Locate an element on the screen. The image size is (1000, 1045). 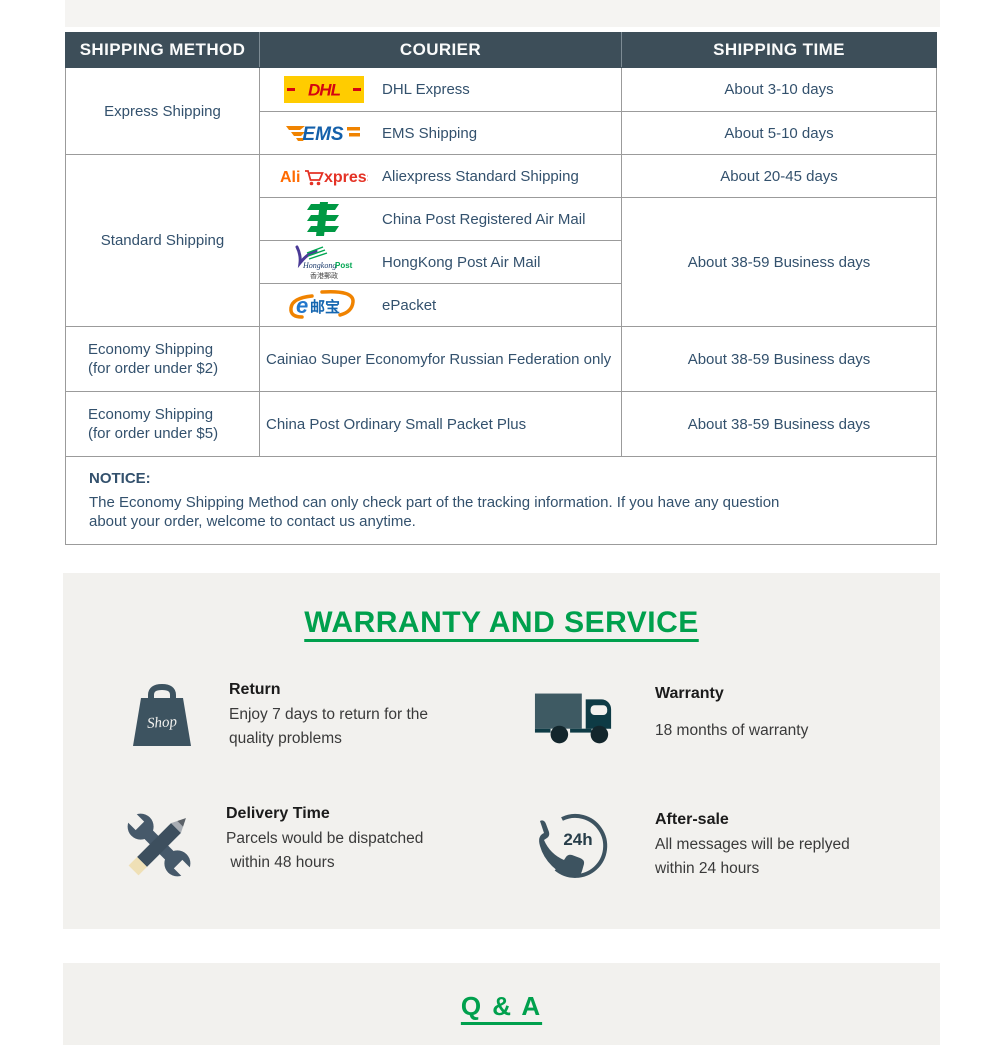
courier-cell-dhl: DHL DHL Express is located at coordinates (440, 89).